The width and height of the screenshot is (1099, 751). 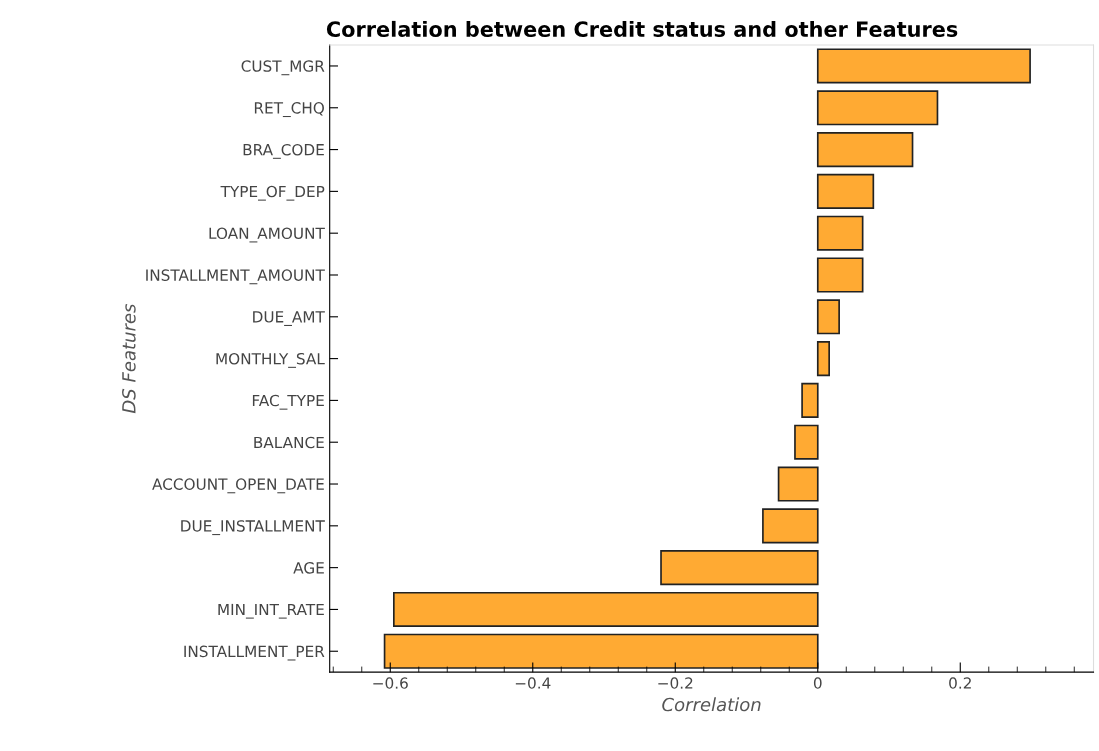 I want to click on y-tick-label: BRA_CODE, so click(x=283, y=151).